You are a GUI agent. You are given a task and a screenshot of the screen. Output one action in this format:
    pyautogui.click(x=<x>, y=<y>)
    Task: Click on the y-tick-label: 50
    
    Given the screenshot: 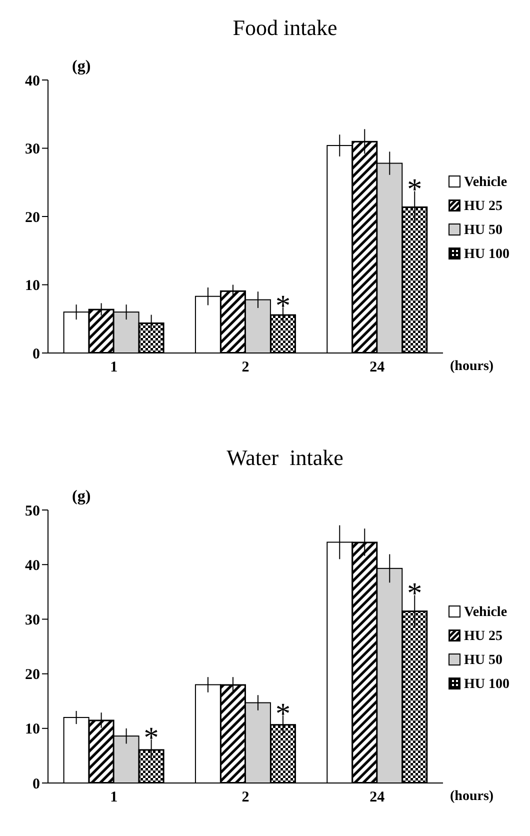 What is the action you would take?
    pyautogui.click(x=32, y=511)
    